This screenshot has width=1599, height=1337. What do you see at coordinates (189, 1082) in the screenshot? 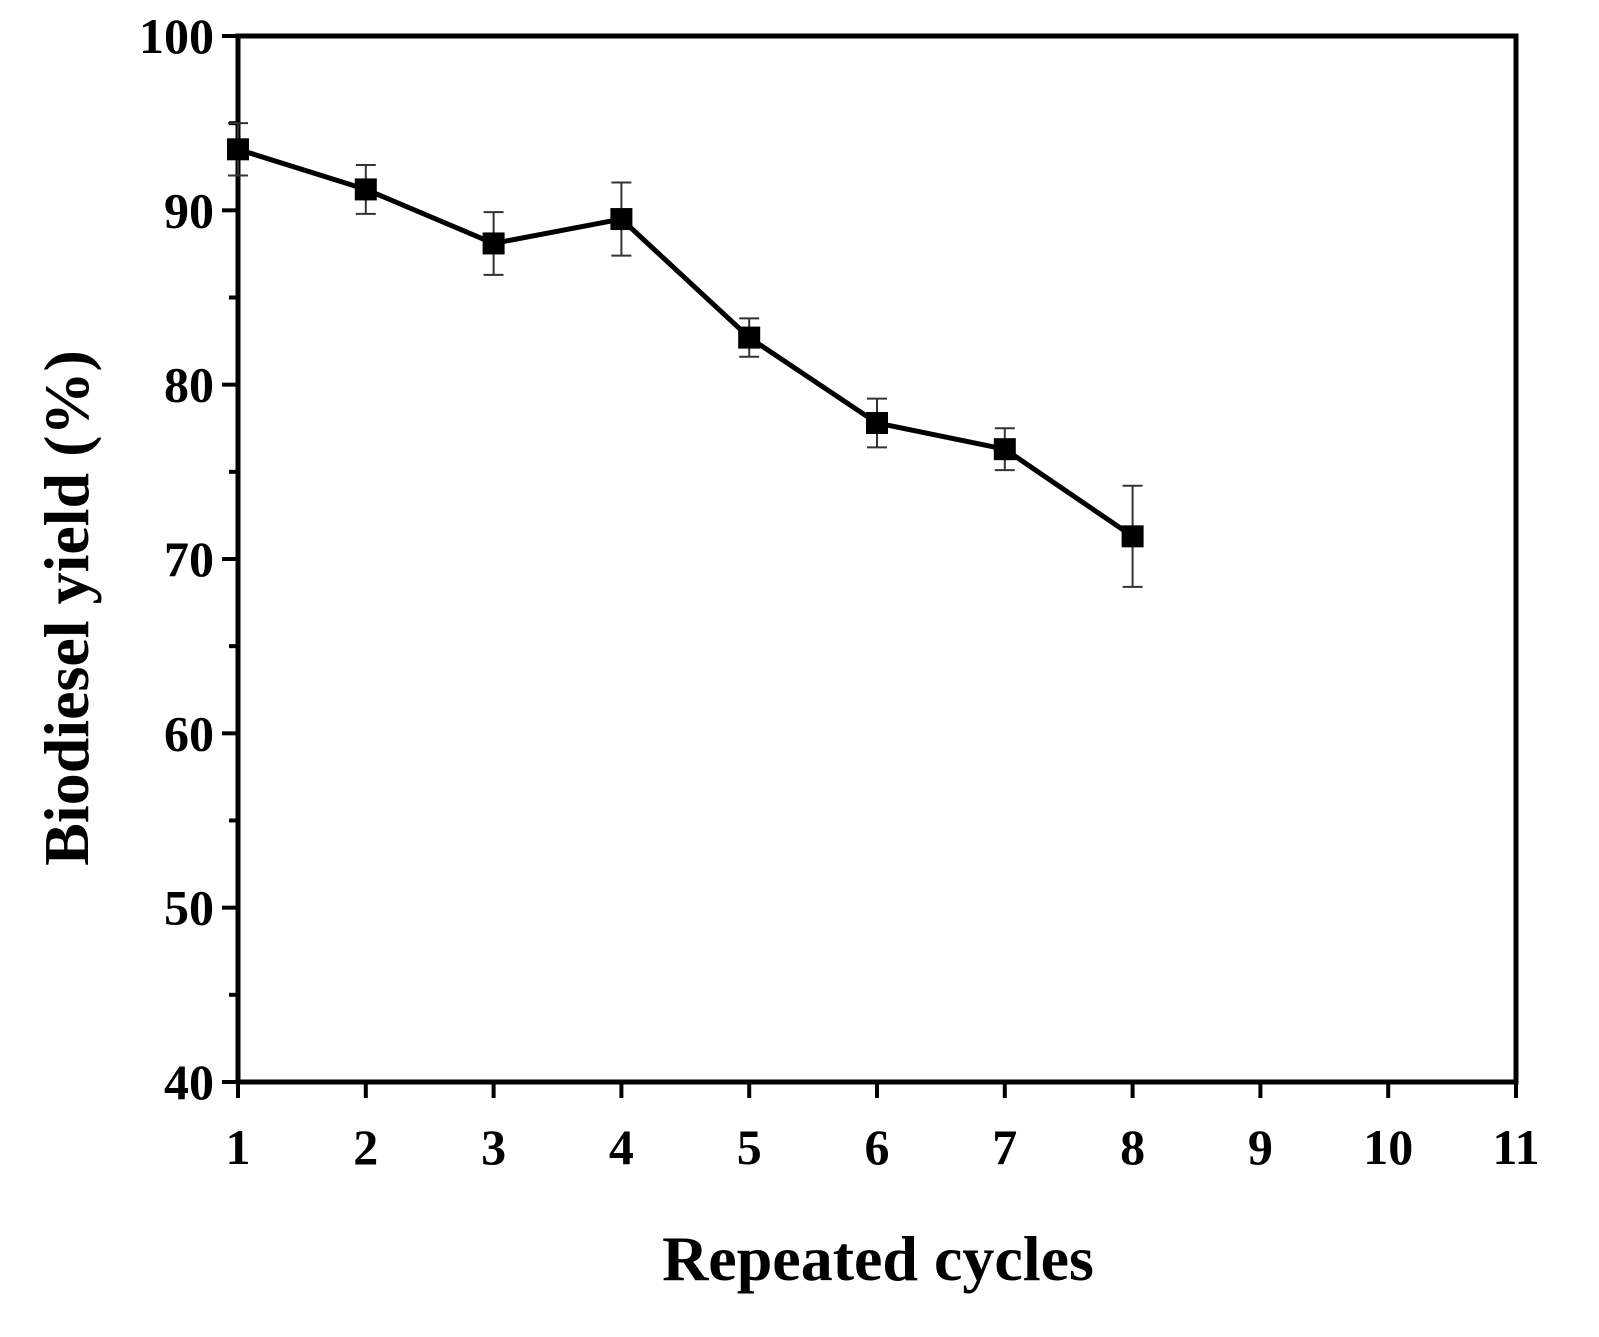
I see `y-tick-label-40: 40` at bounding box center [189, 1082].